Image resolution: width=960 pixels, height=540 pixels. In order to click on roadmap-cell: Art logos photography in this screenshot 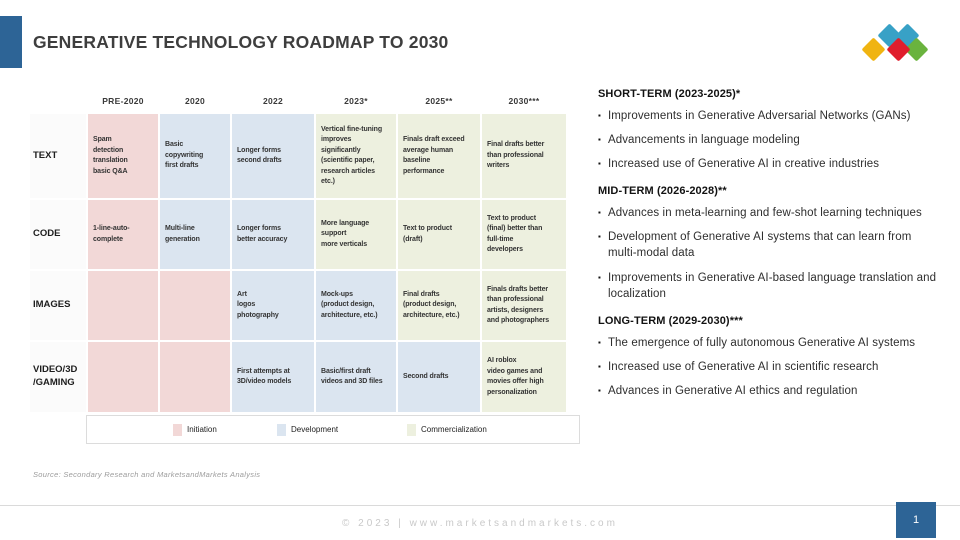, I will do `click(273, 305)`.